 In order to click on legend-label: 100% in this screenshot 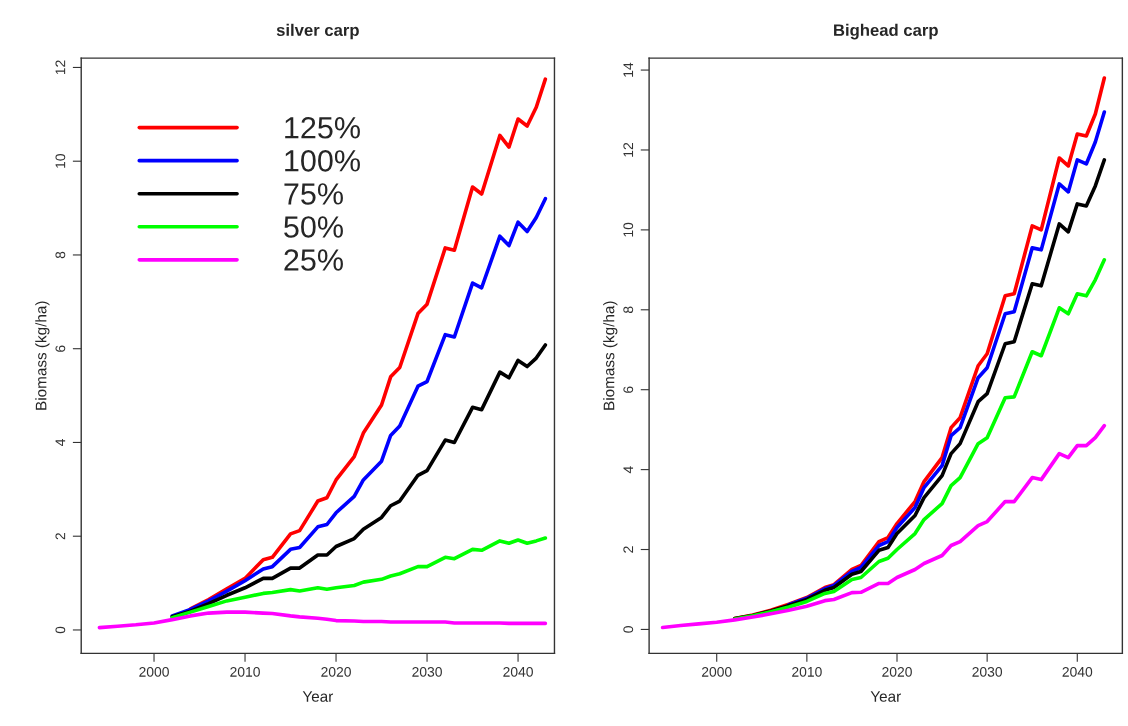, I will do `click(322, 161)`.